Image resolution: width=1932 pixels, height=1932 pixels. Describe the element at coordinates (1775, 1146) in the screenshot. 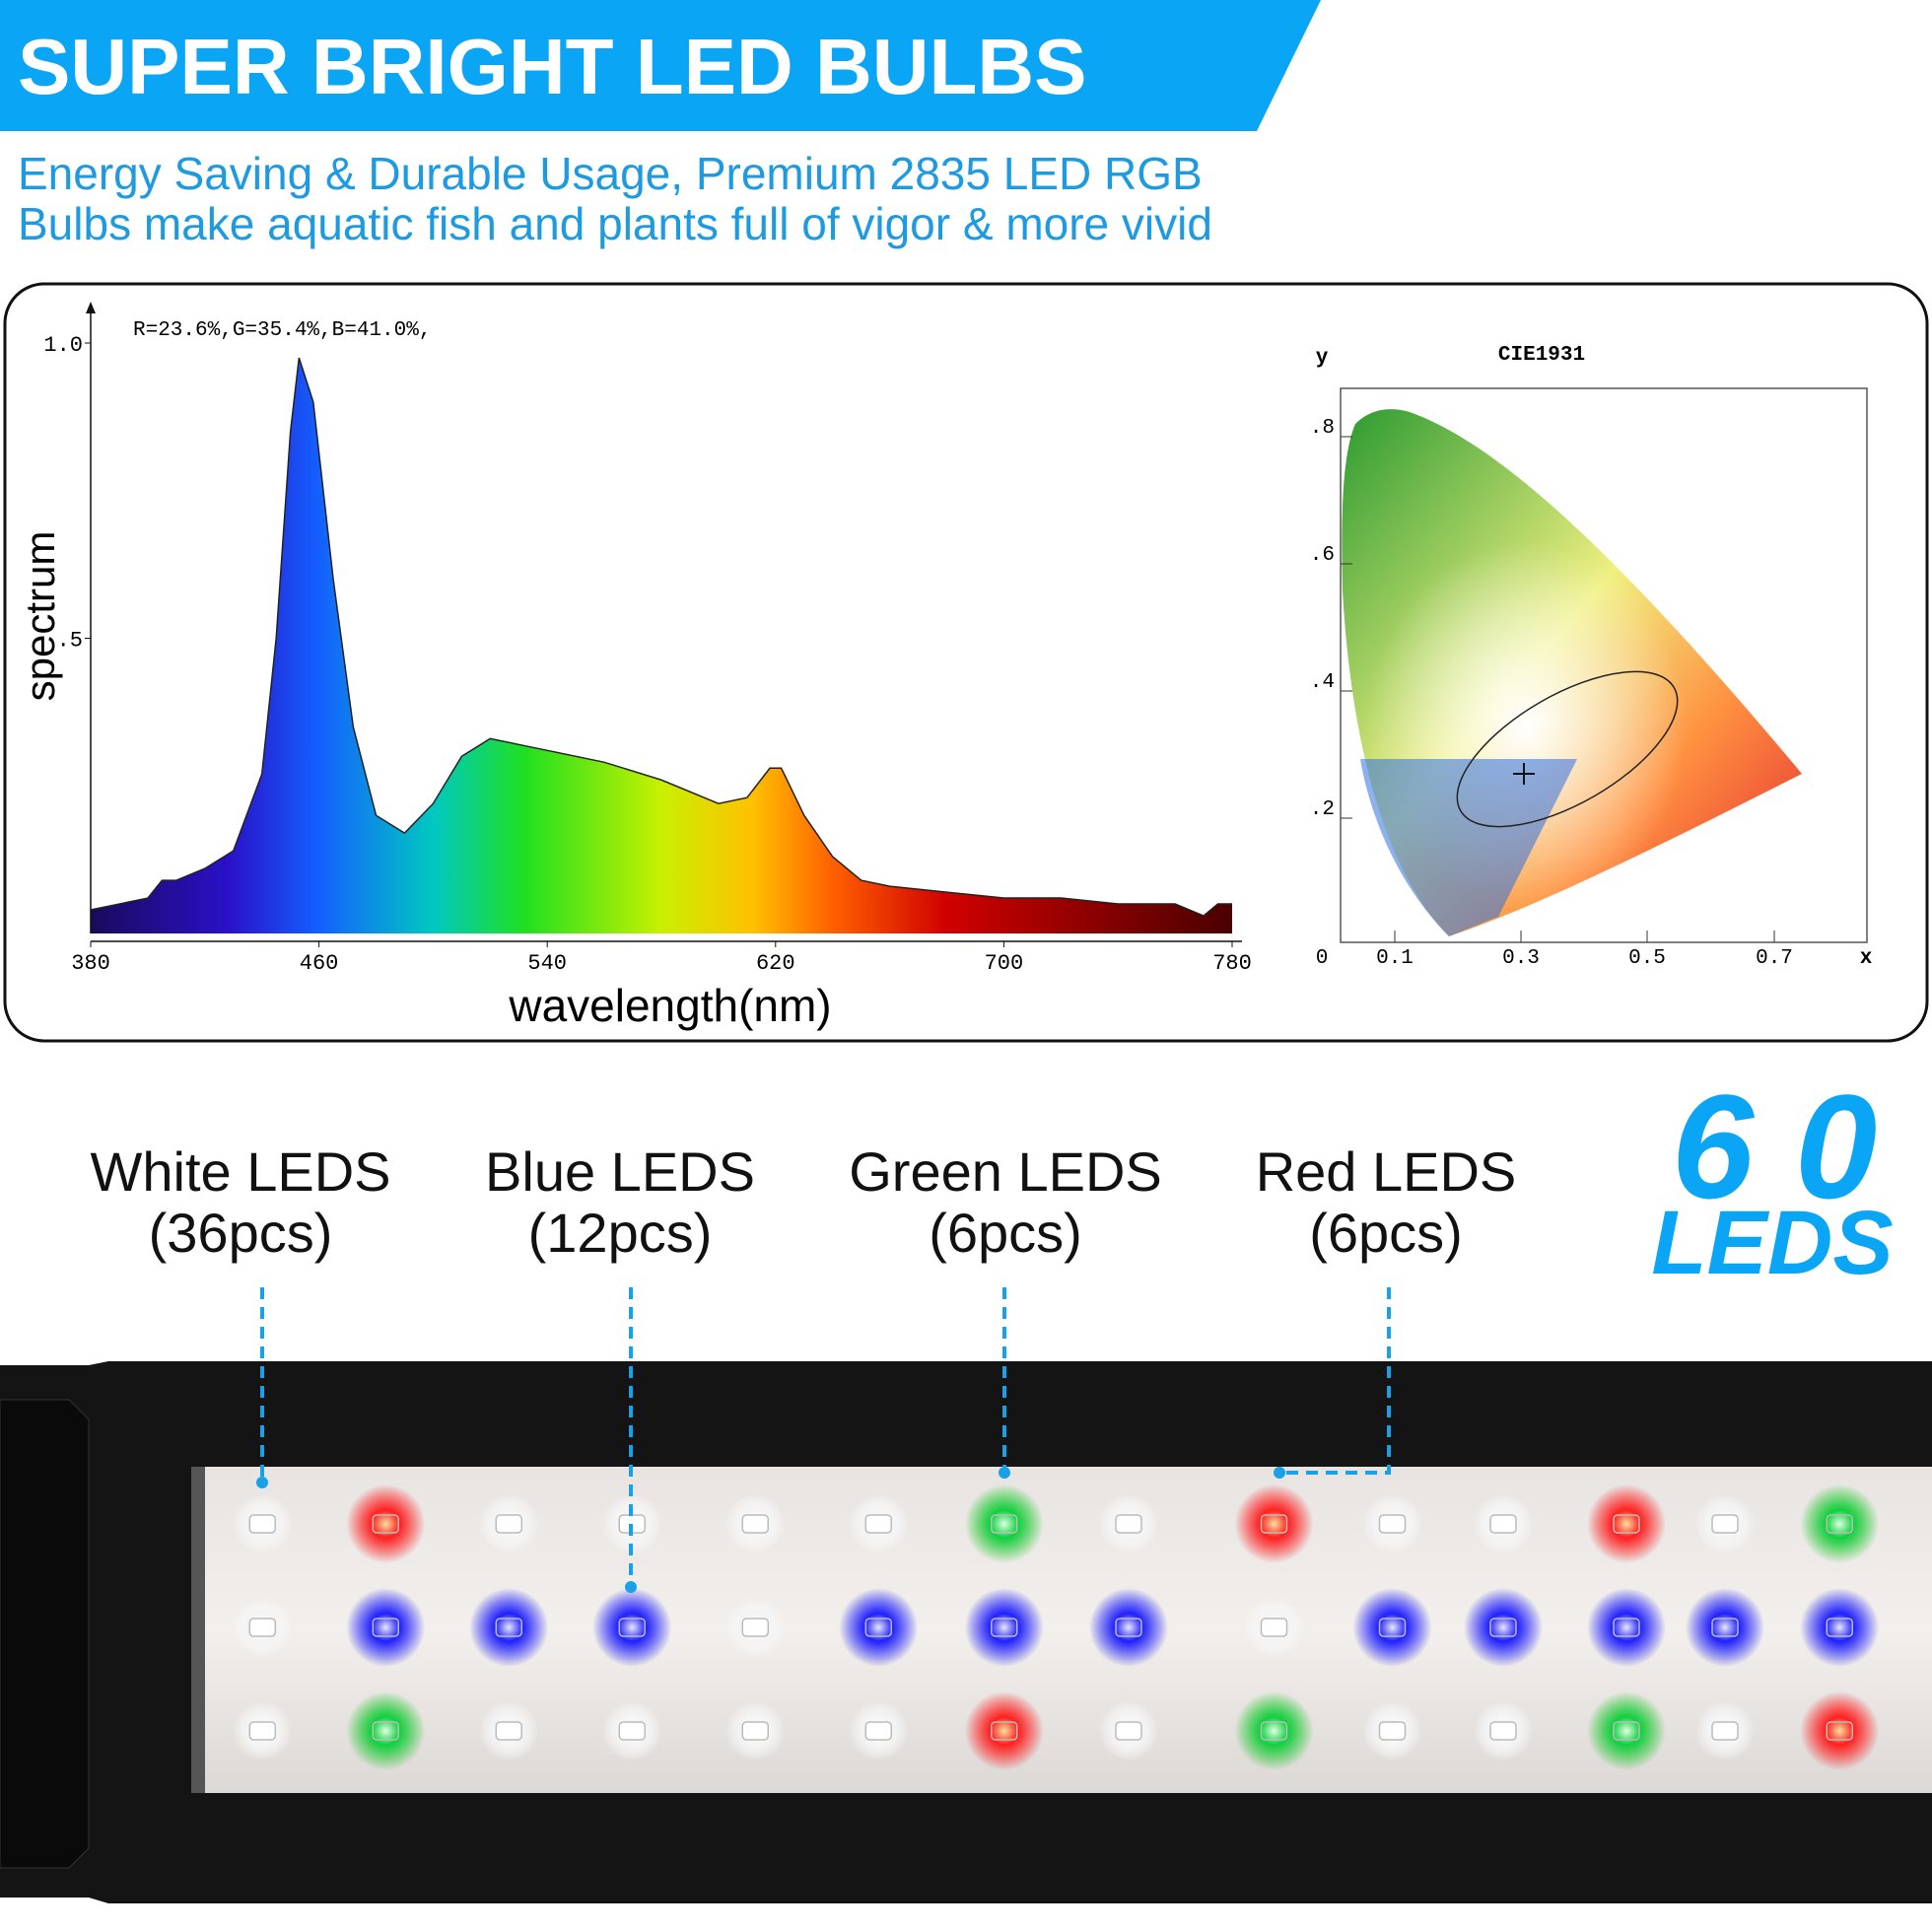

I see `total-number: 6 0` at that location.